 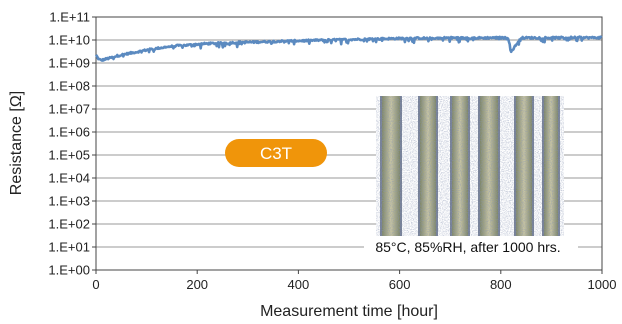 I want to click on y-tick-label: 1.E+01, so click(x=69, y=247).